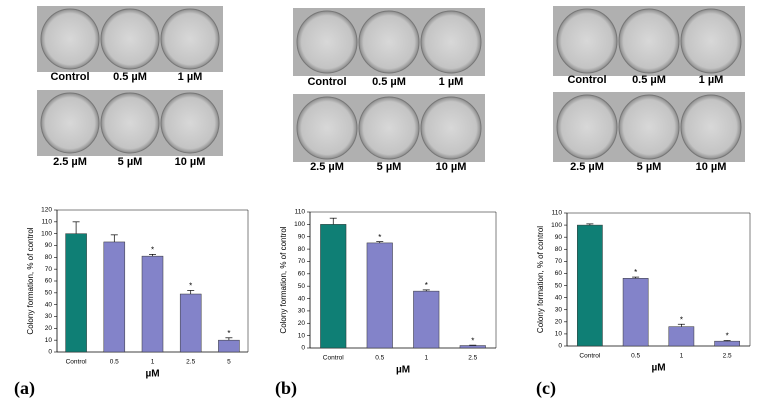 This screenshot has height=406, width=766. I want to click on panel-label: (c), so click(546, 388).